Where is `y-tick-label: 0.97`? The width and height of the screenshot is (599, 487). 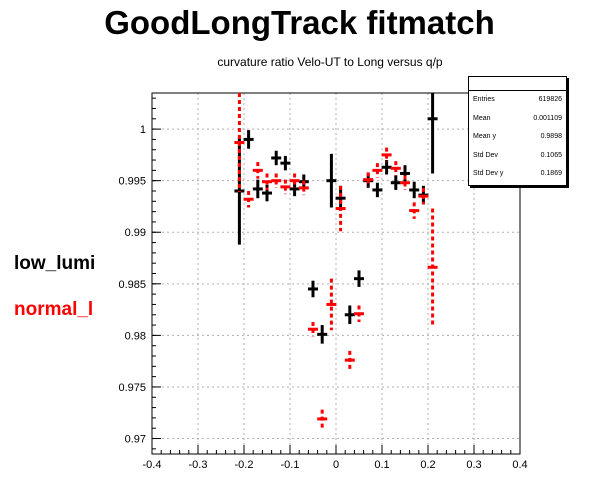
y-tick-label: 0.97 is located at coordinates (135, 440).